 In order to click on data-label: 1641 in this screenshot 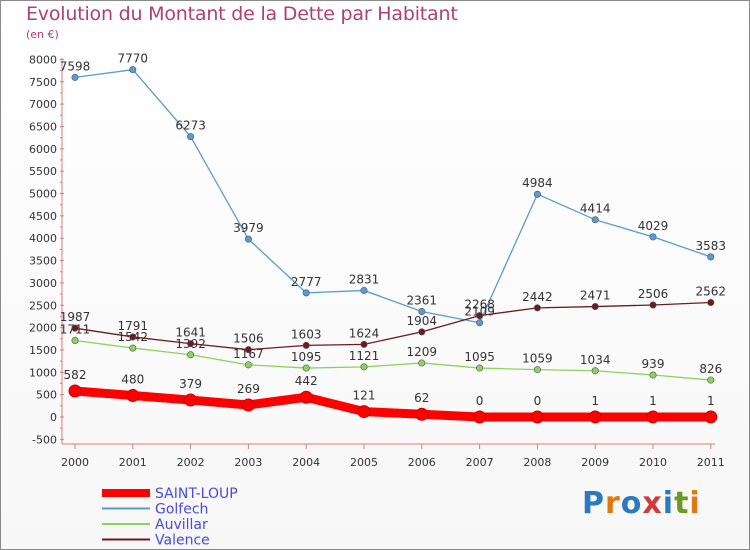, I will do `click(190, 333)`.